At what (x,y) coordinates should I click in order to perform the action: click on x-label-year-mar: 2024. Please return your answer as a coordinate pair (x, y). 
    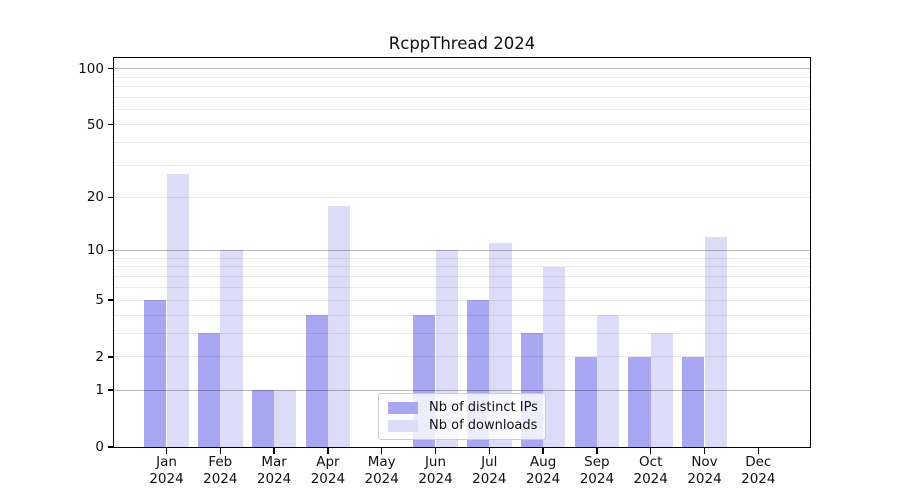
    Looking at the image, I should click on (274, 479).